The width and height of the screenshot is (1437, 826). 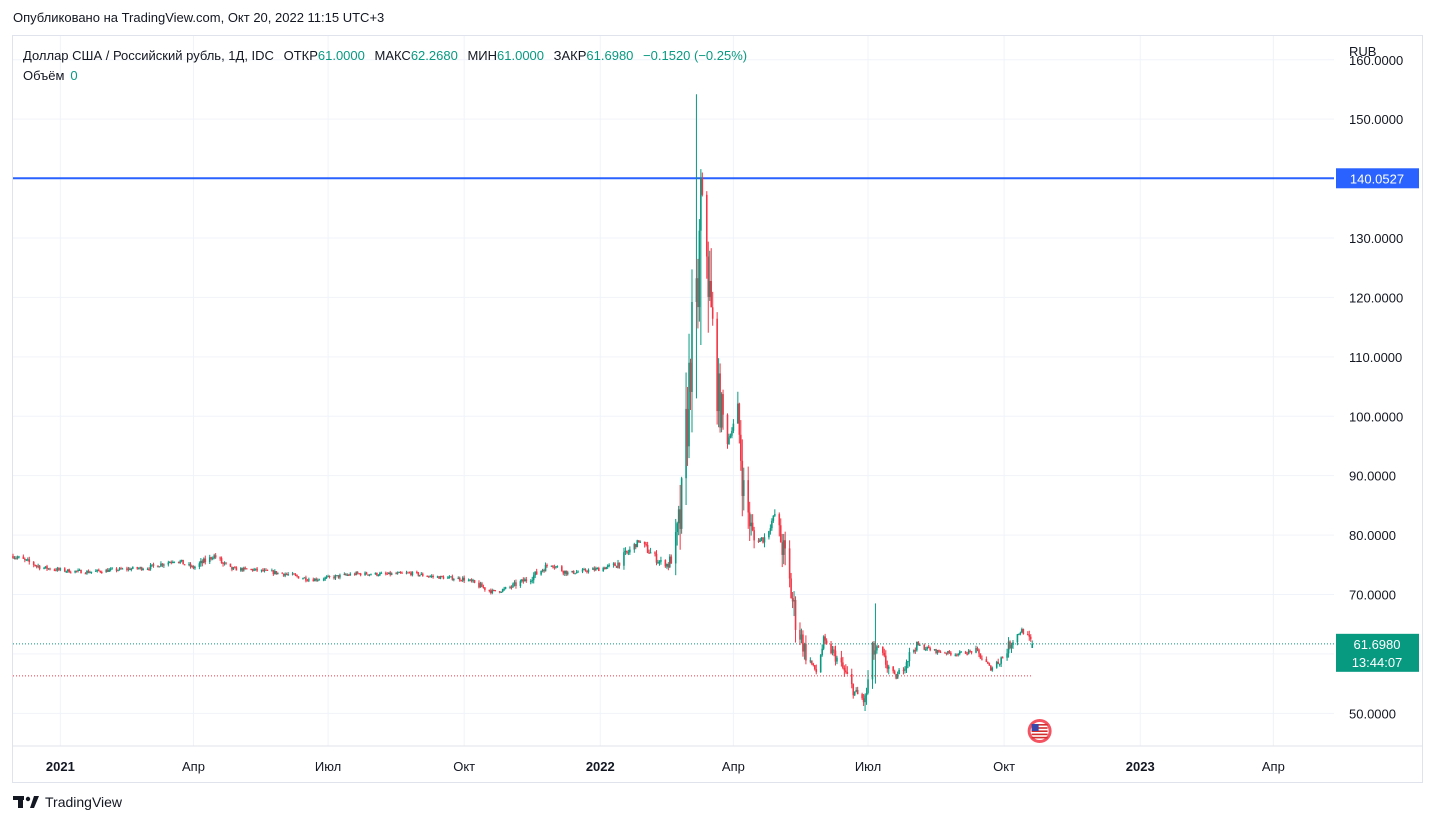 What do you see at coordinates (148, 55) in the screenshot?
I see `symbol-title: Доллар США / Российский рубль, 1Д, IDC` at bounding box center [148, 55].